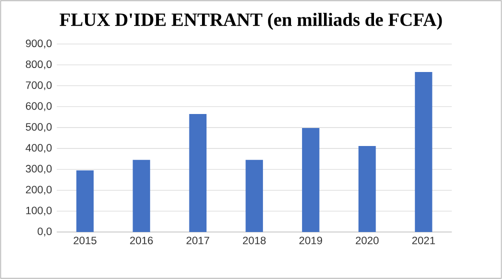 The width and height of the screenshot is (502, 279). What do you see at coordinates (39, 169) in the screenshot?
I see `y-tick-label: 300,0` at bounding box center [39, 169].